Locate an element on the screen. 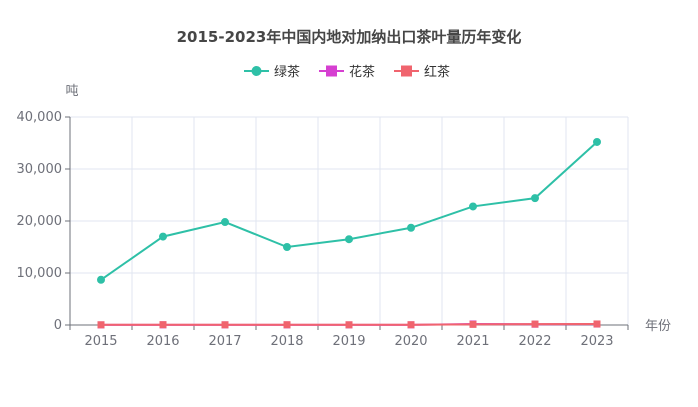 The height and width of the screenshot is (407, 698). legend-label: 绿茶 is located at coordinates (287, 72).